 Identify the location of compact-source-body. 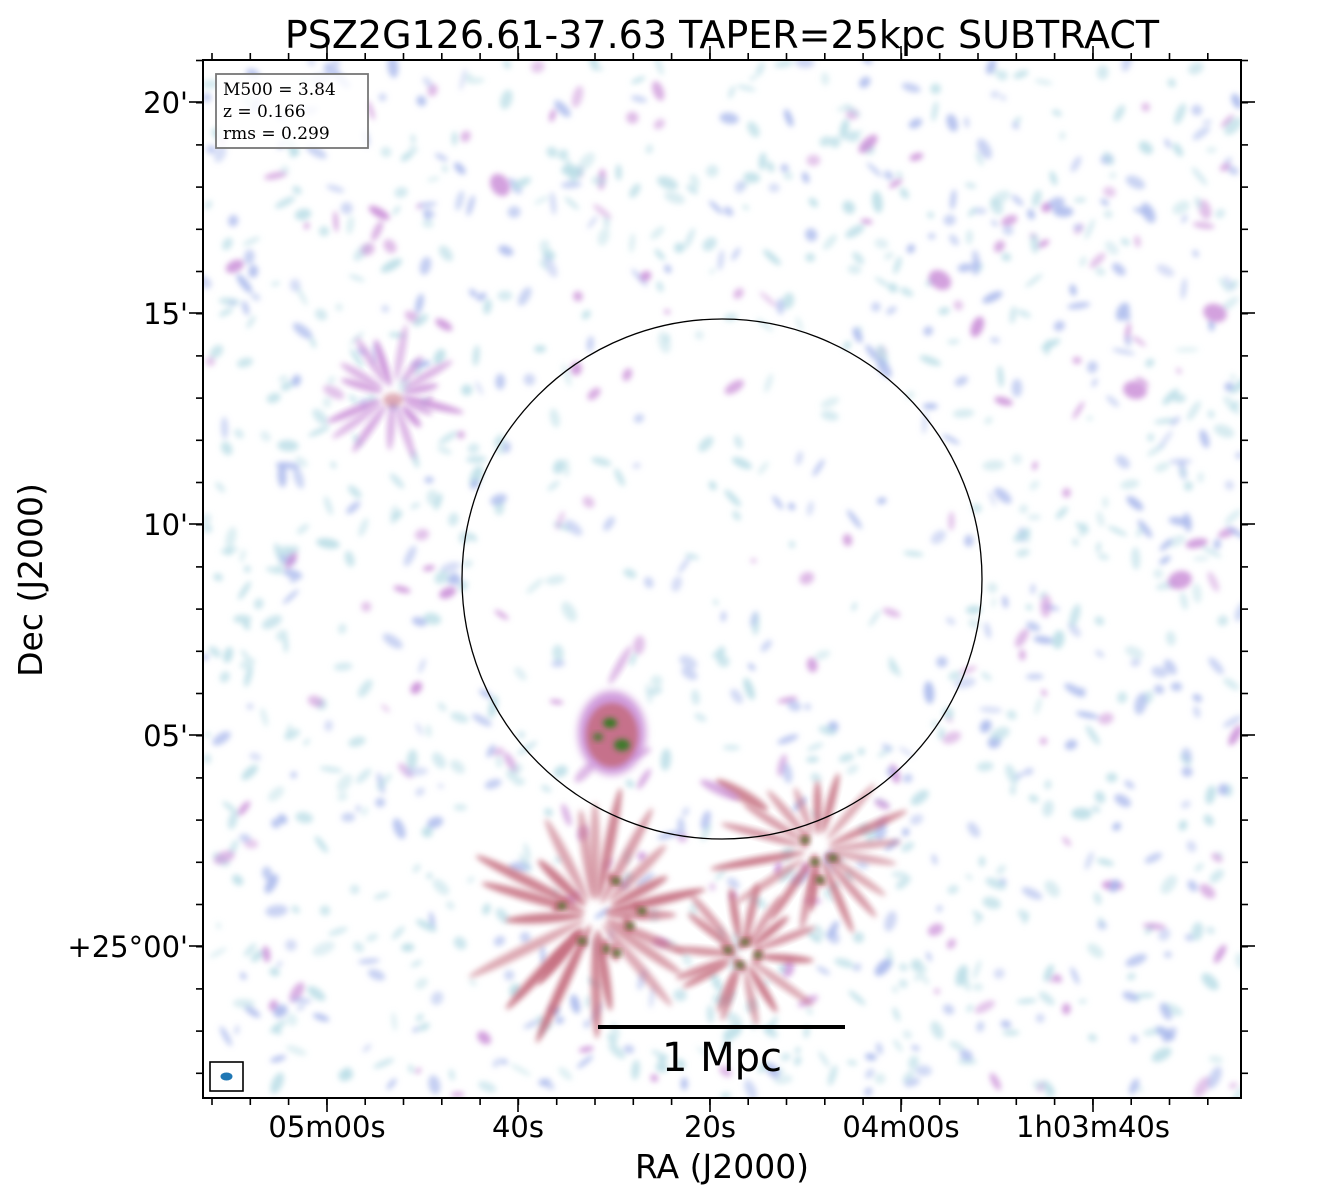
(612, 735).